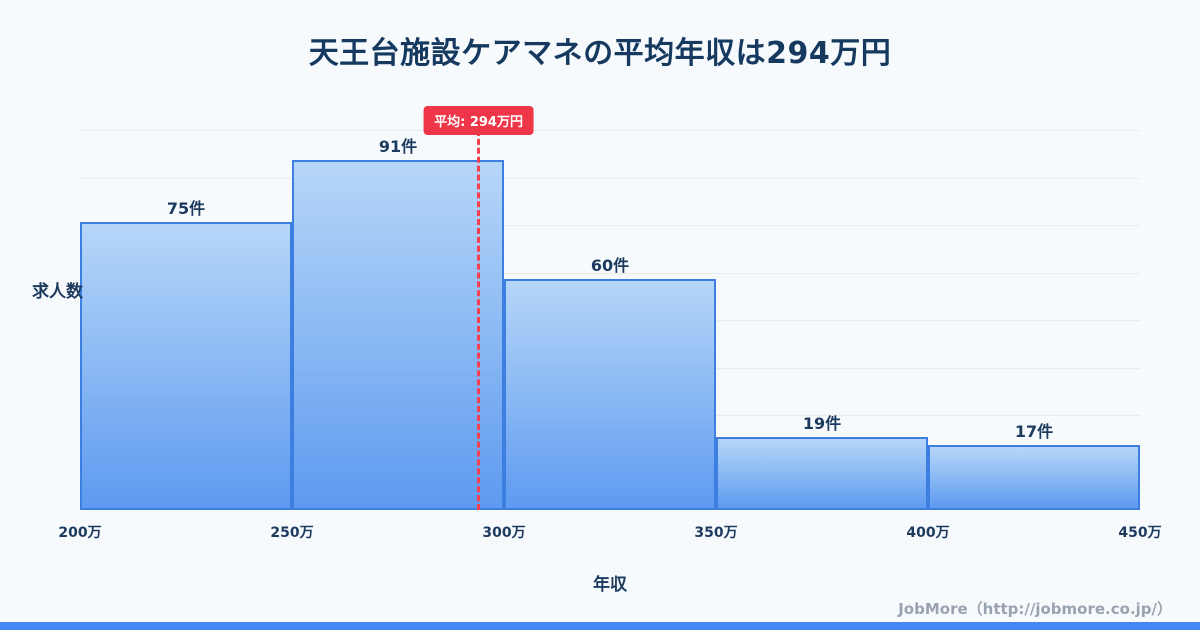 This screenshot has width=1200, height=630. What do you see at coordinates (479, 320) in the screenshot?
I see `mean-value-line` at bounding box center [479, 320].